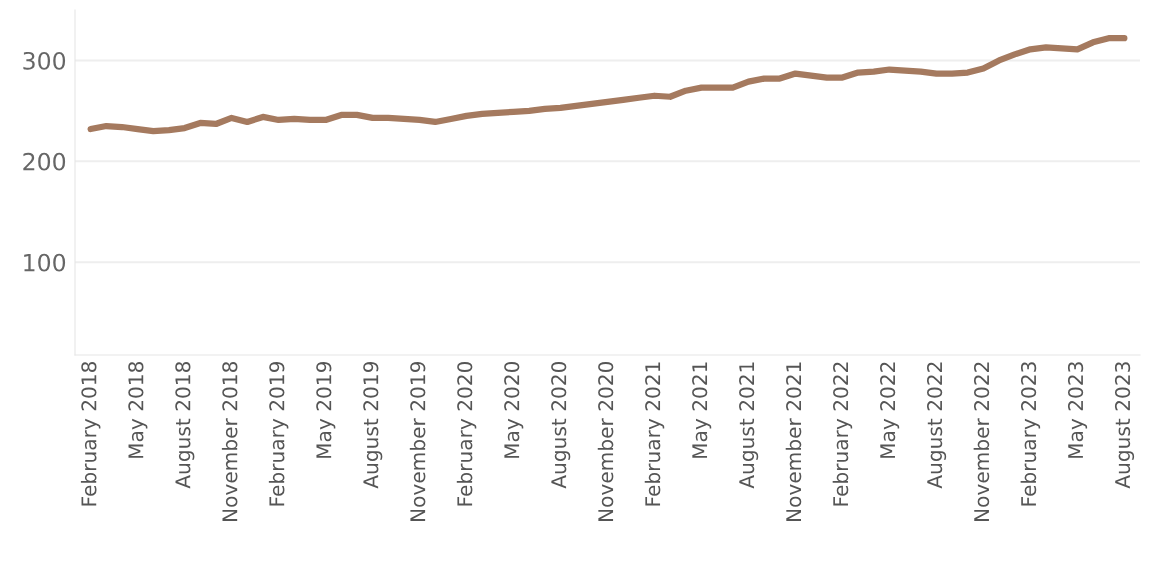 The height and width of the screenshot is (571, 1151). I want to click on x-tick-label: August 2018, so click(185, 425).